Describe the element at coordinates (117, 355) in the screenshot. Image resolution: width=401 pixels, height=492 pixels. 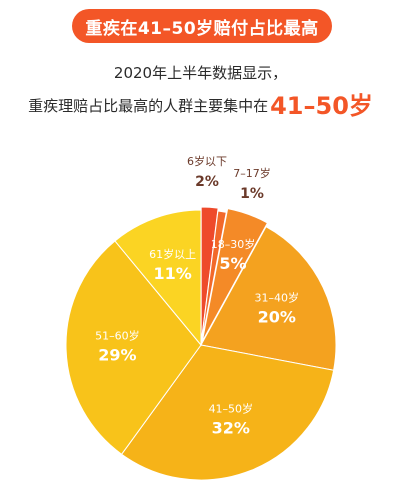
I see `slice-value-label: 29%` at that location.